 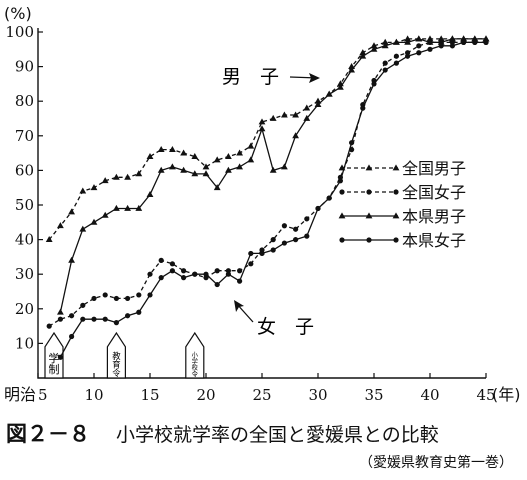 What do you see at coordinates (24, 101) in the screenshot?
I see `y-tick-label: 80` at bounding box center [24, 101].